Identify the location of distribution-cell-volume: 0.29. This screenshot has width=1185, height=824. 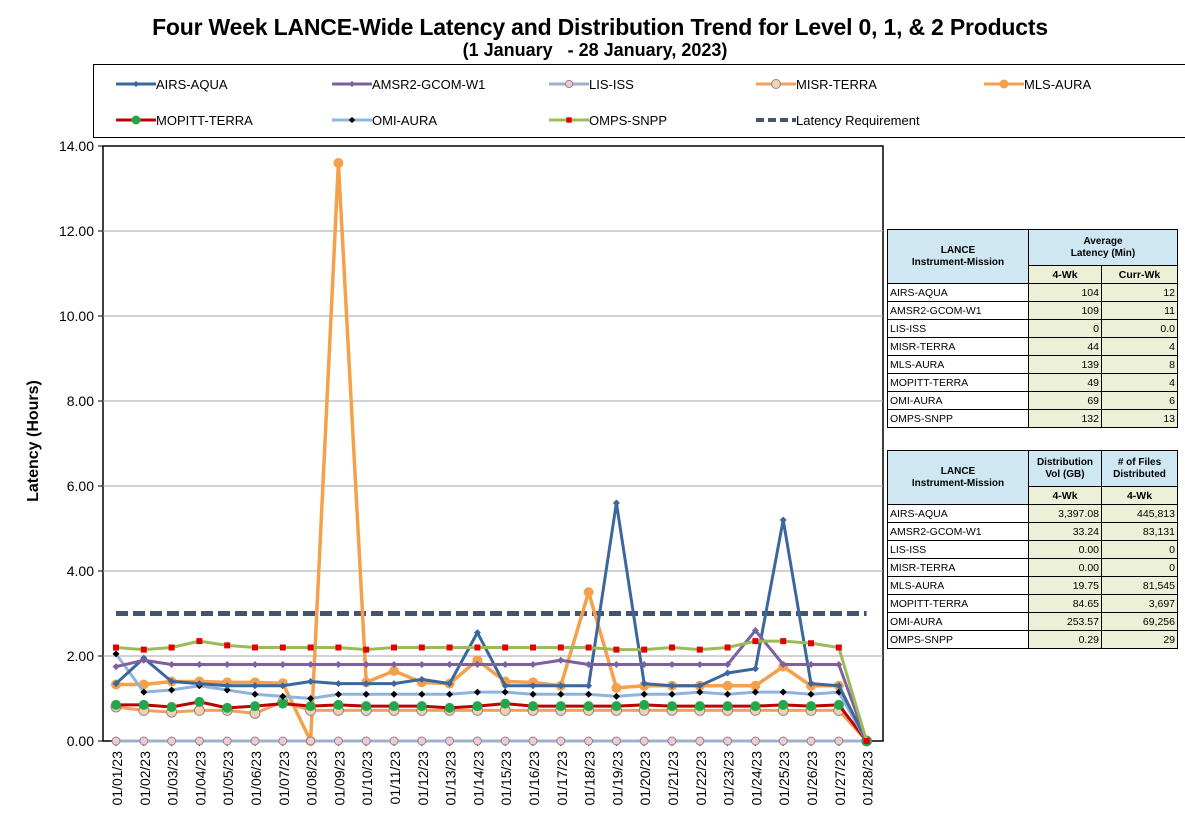
(1065, 639).